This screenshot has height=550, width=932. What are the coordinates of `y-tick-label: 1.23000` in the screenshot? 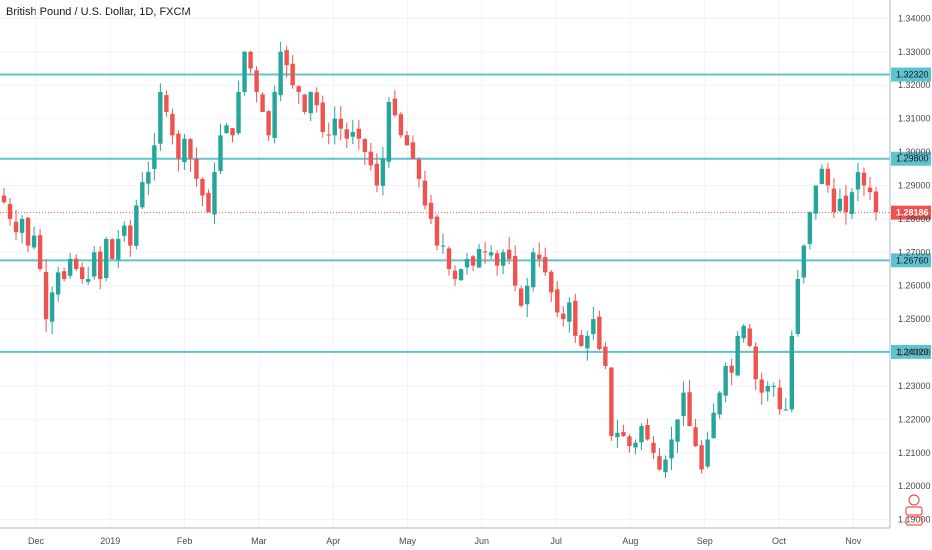 It's located at (914, 386).